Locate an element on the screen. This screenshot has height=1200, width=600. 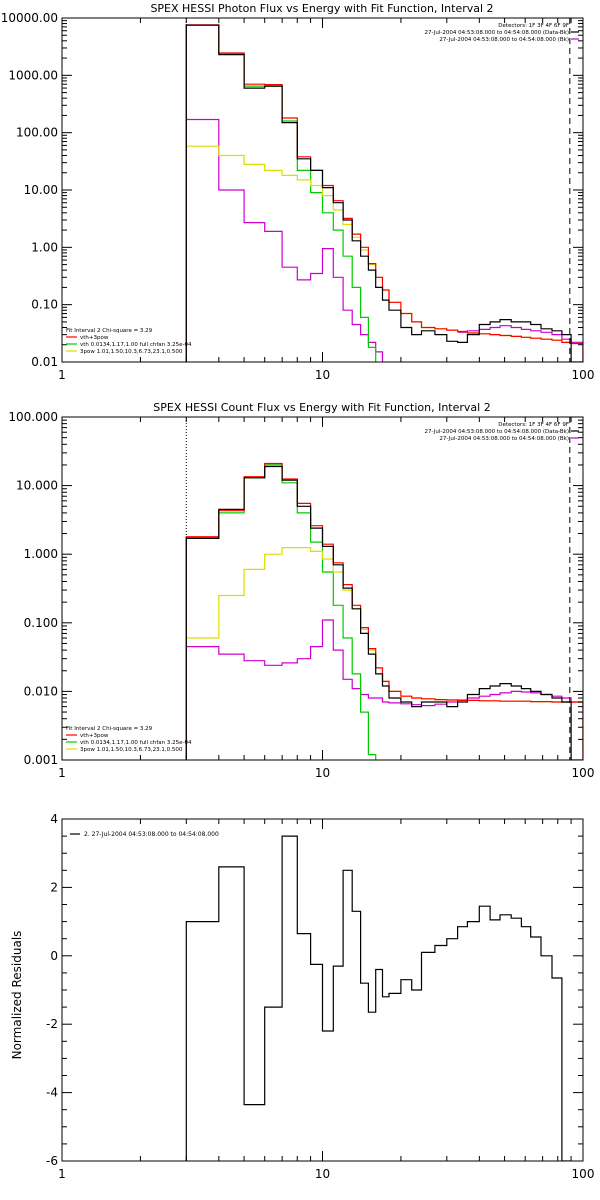
y-tick-label: 0.001 is located at coordinates (41, 760).